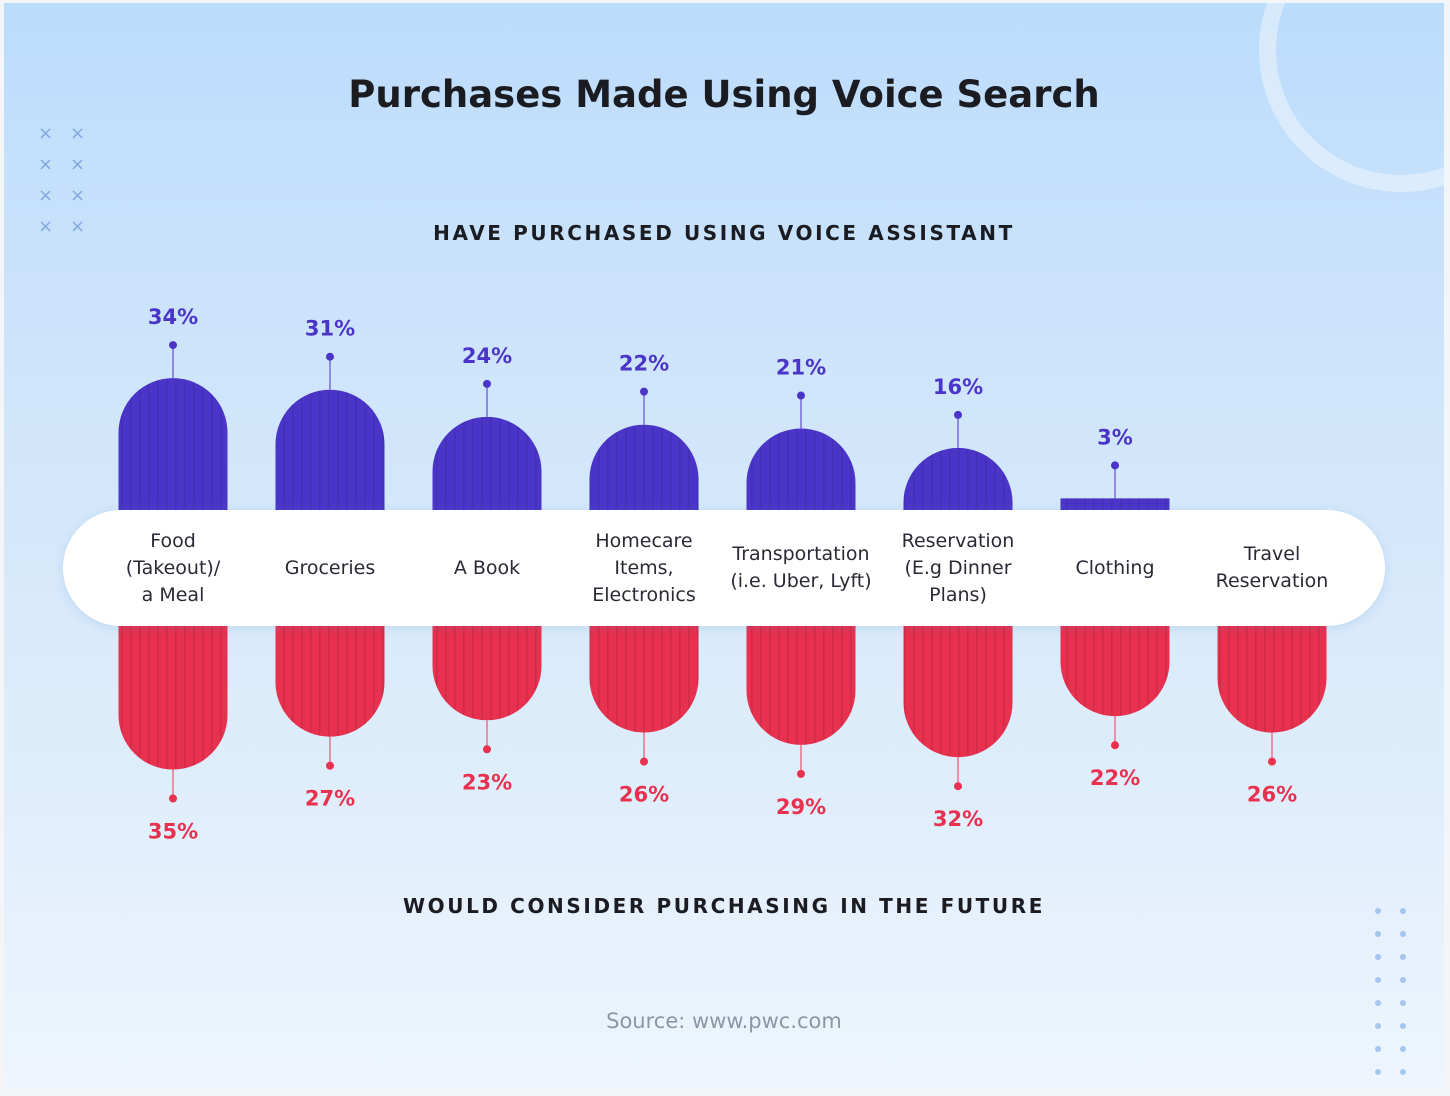  I want to click on category-label-6: Clothing, so click(1115, 567).